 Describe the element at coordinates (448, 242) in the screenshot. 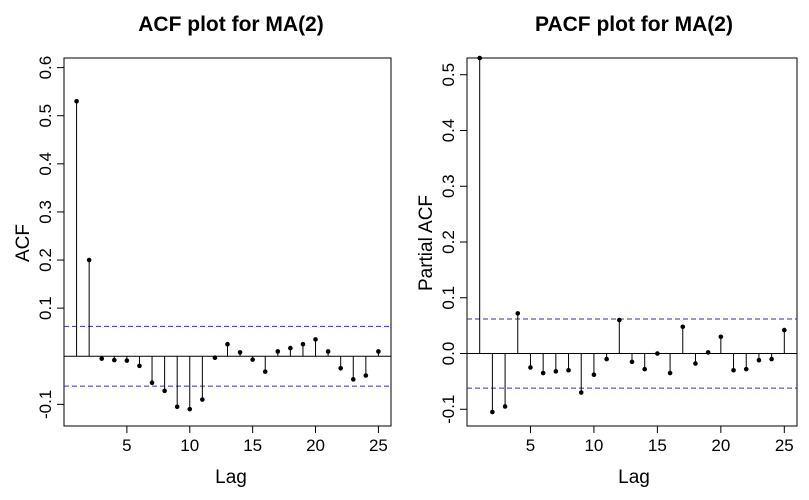

I see `pacf-y-tick-label: 0.2` at that location.